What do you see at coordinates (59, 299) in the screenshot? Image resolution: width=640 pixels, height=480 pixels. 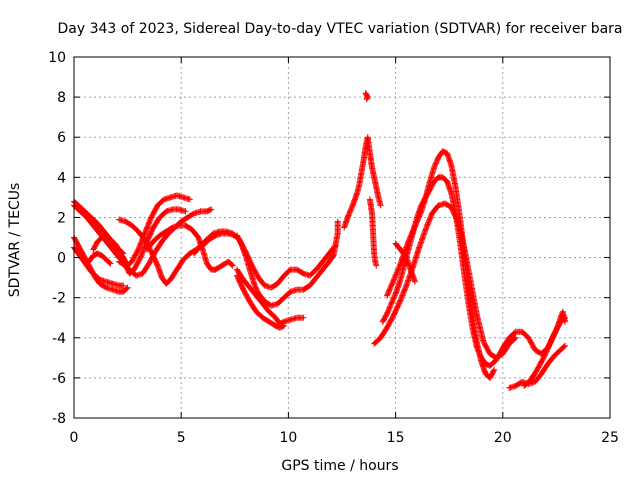 I see `y-tick-label: -2` at bounding box center [59, 299].